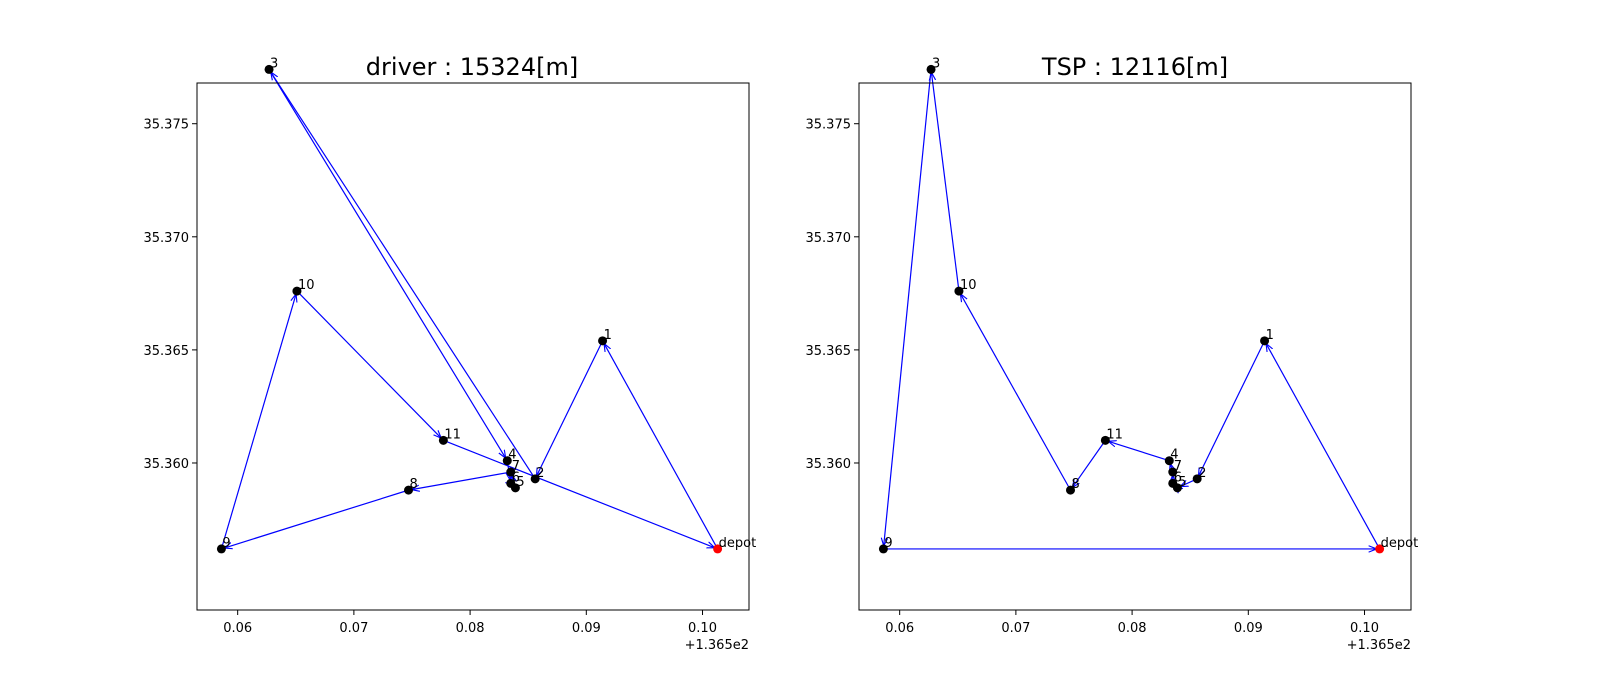 Image resolution: width=1600 pixels, height=700 pixels. I want to click on chart-title: driver : 15324[m], so click(472, 67).